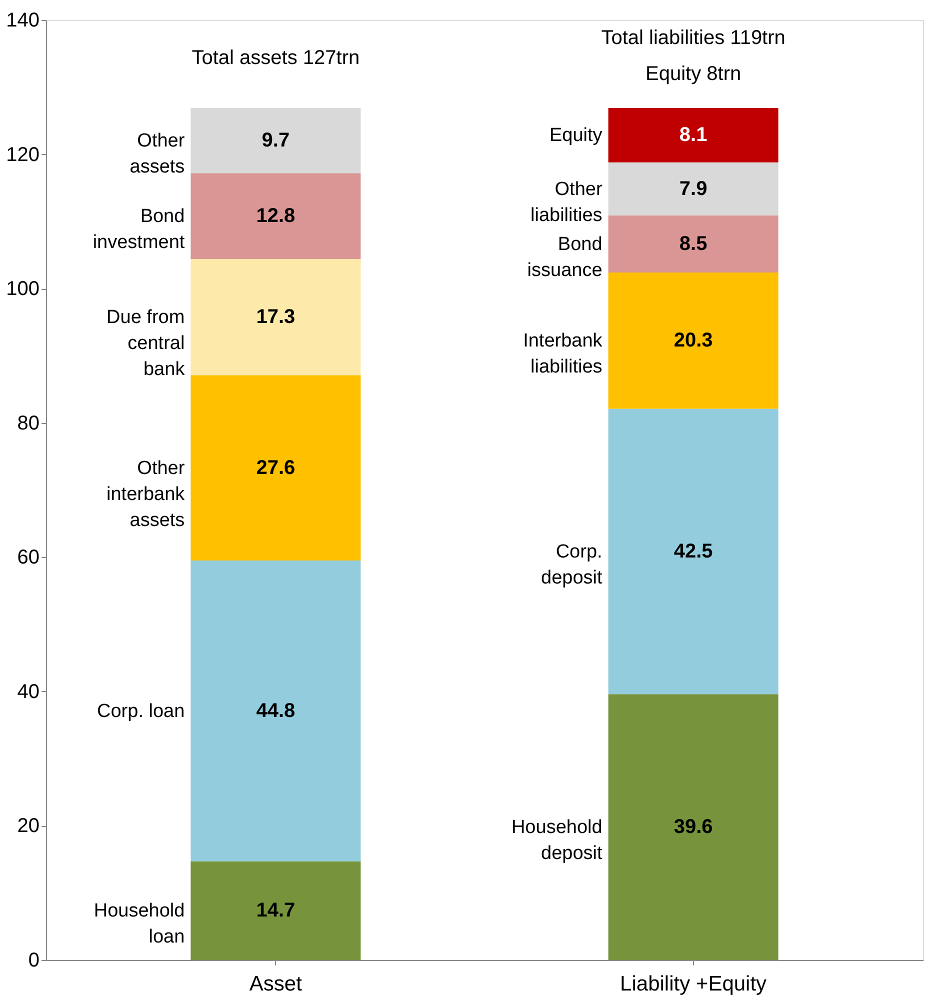  What do you see at coordinates (276, 911) in the screenshot?
I see `data-label: 14.7` at bounding box center [276, 911].